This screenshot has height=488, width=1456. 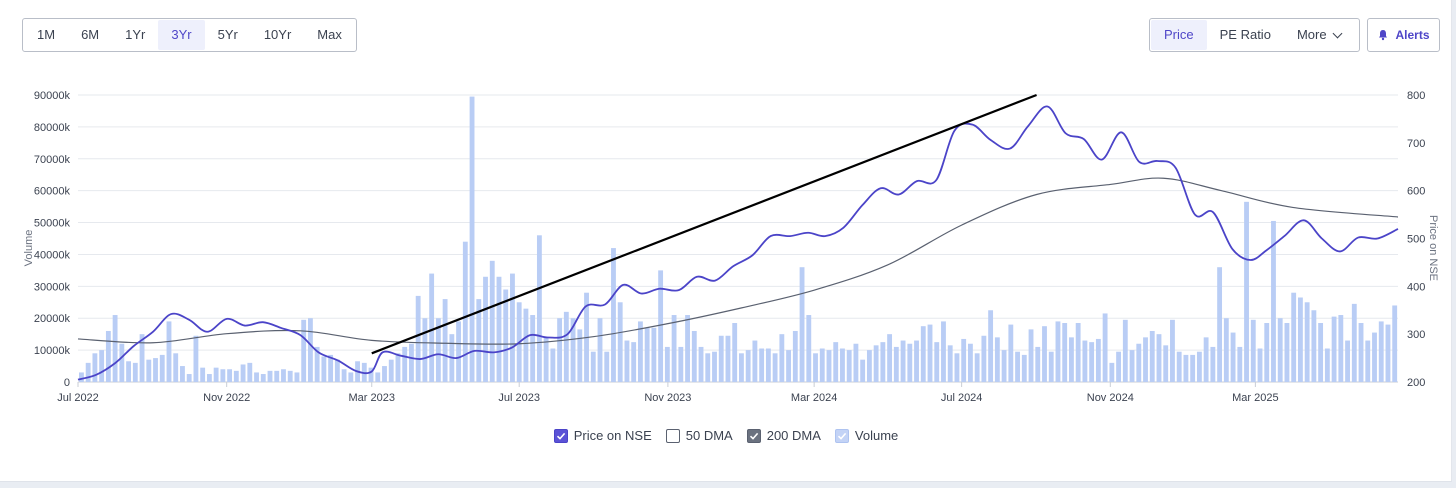 What do you see at coordinates (1179, 35) in the screenshot?
I see `price-view-button: Price` at bounding box center [1179, 35].